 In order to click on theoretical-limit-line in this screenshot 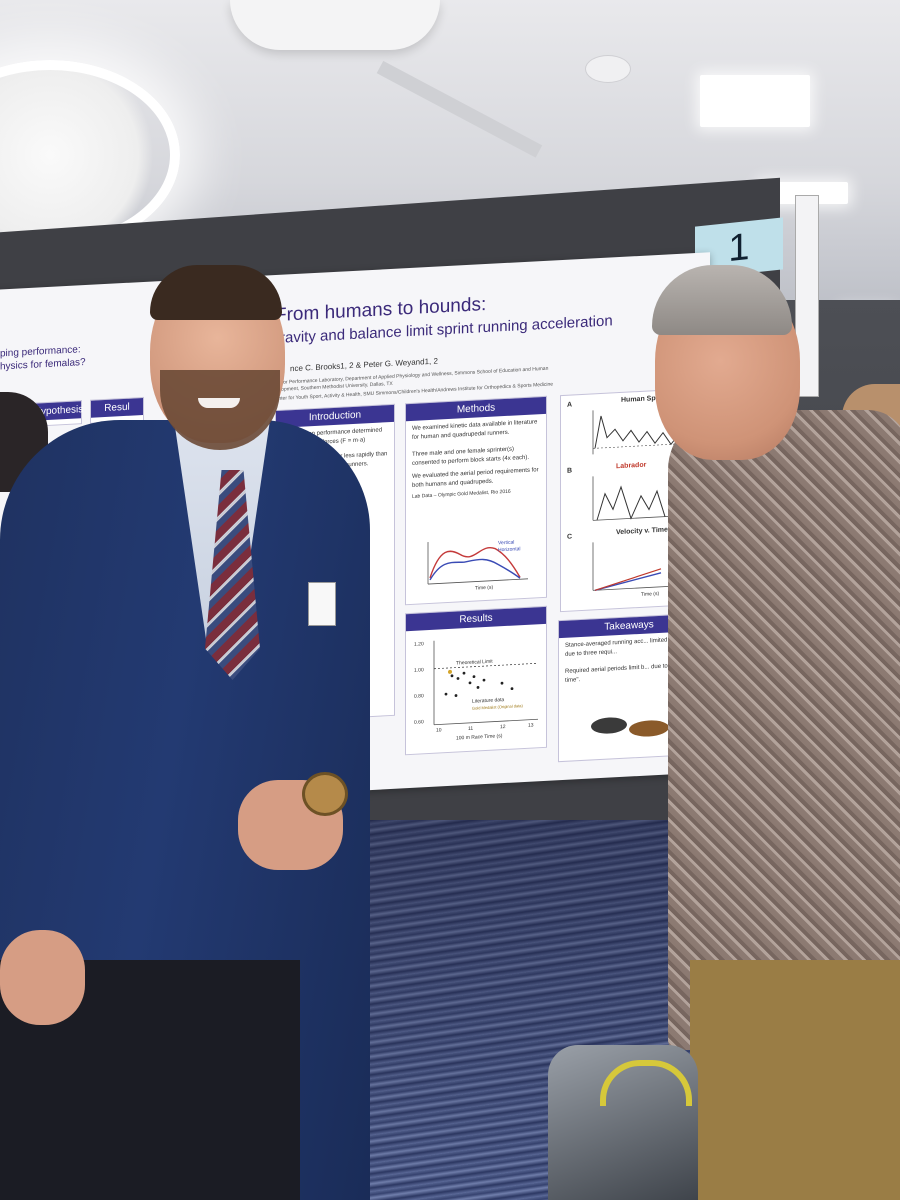, I will do `click(486, 666)`.